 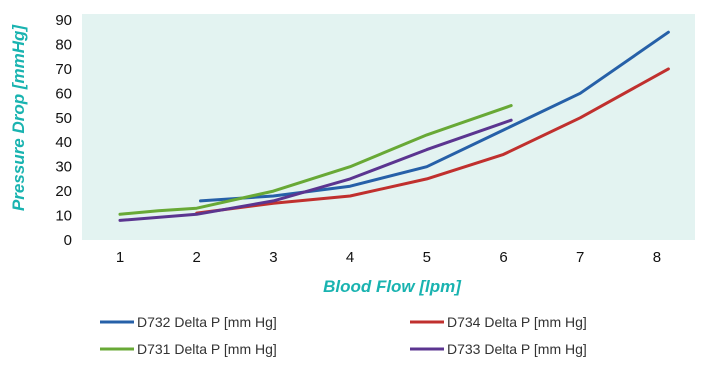 I want to click on legend-label: D732 Delta P [mm Hg], so click(x=207, y=322).